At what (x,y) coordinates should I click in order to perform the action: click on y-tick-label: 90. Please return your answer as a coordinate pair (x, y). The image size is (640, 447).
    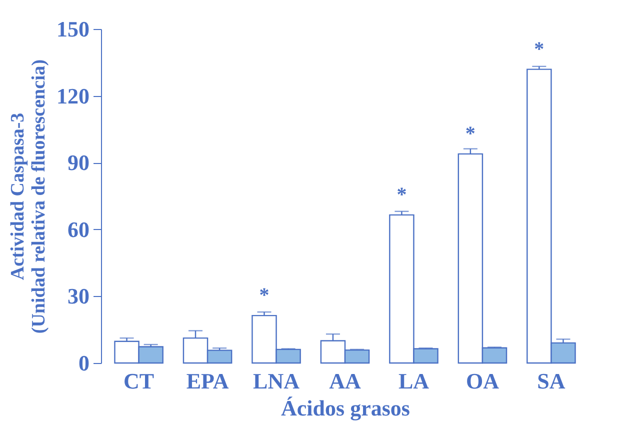
    Looking at the image, I should click on (79, 163).